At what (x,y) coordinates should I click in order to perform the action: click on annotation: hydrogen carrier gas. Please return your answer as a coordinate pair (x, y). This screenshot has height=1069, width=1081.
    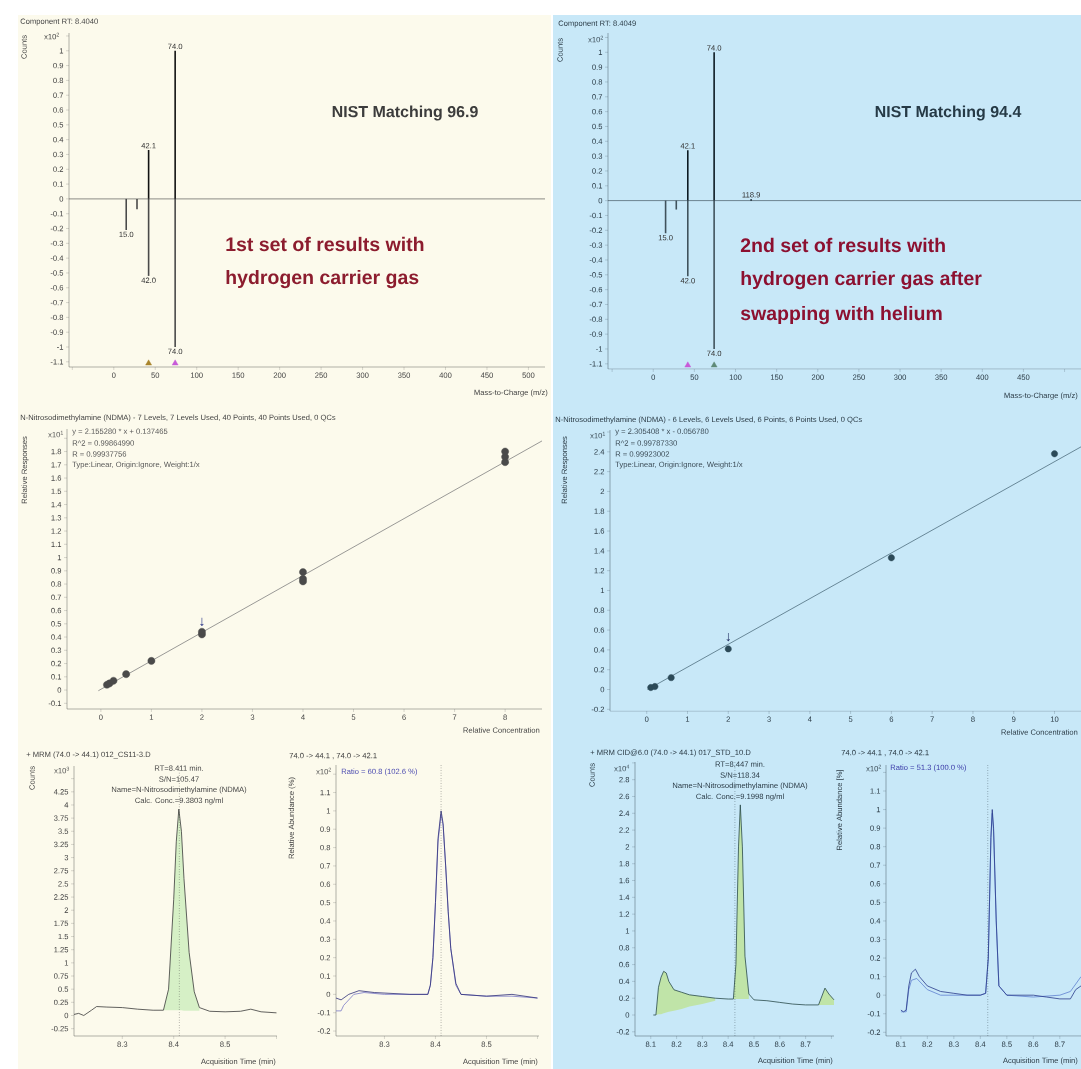
    Looking at the image, I should click on (322, 279).